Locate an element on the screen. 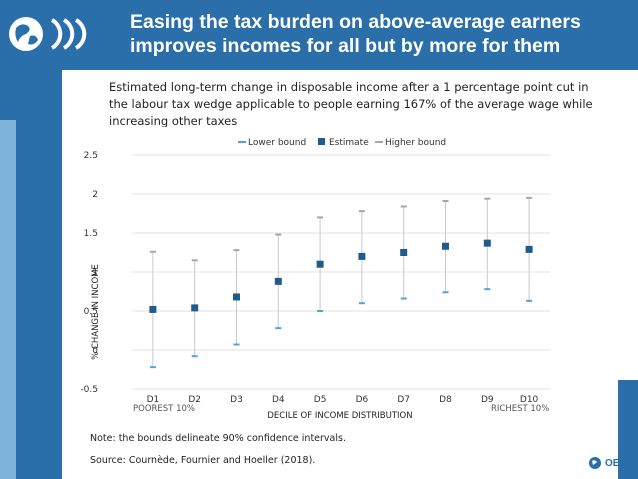  right-decorative-band is located at coordinates (628, 429).